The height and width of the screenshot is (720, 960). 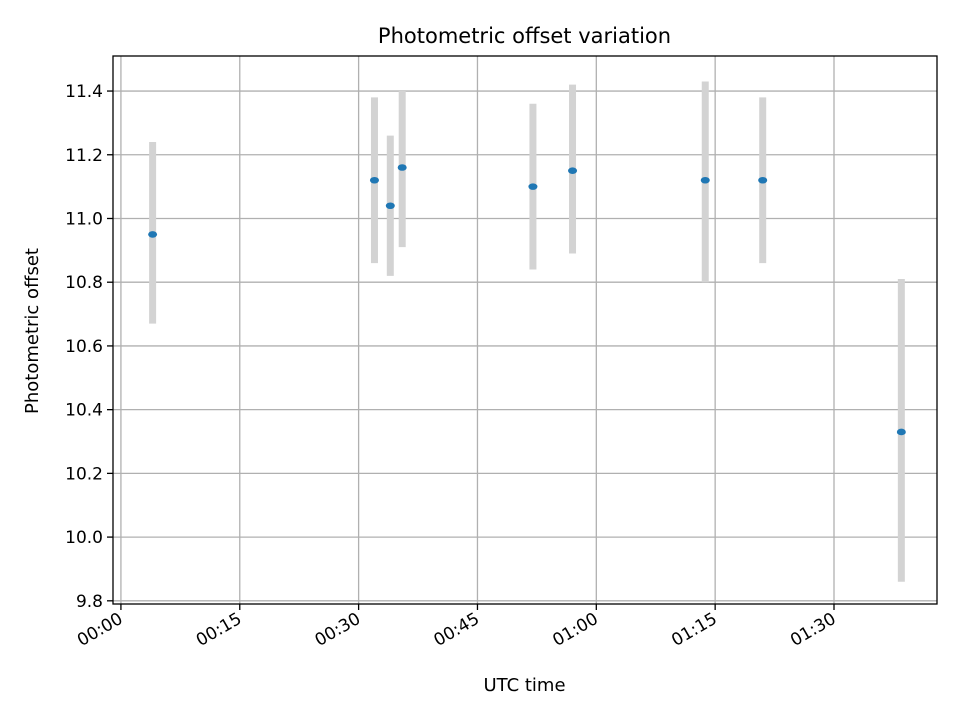 What do you see at coordinates (219, 630) in the screenshot?
I see `x-tick-label: 00:15` at bounding box center [219, 630].